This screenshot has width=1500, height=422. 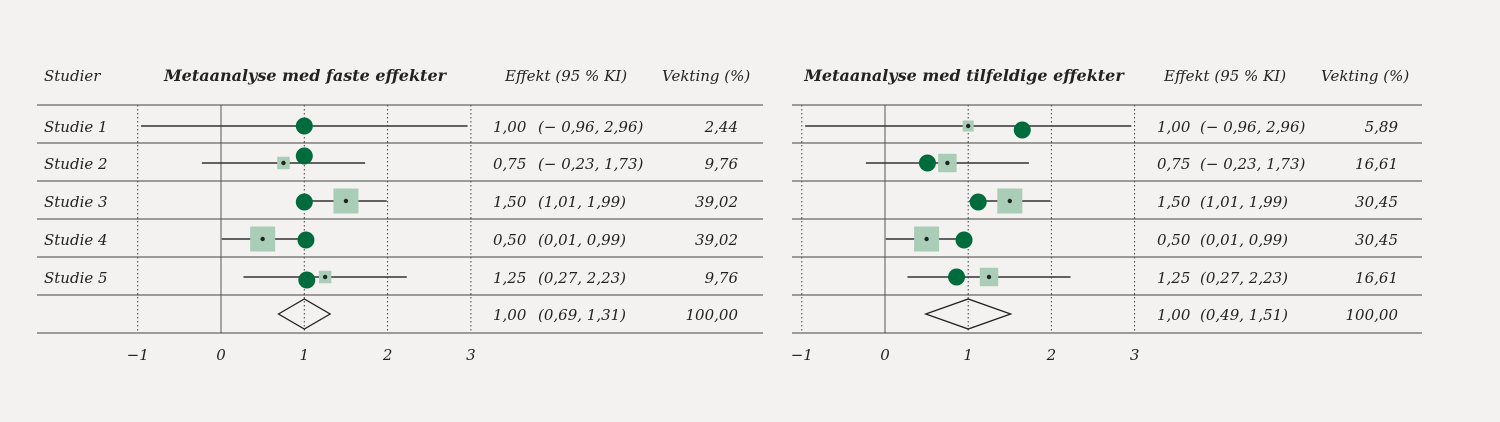 I want to click on weight-value: 5,89, so click(x=1382, y=127).